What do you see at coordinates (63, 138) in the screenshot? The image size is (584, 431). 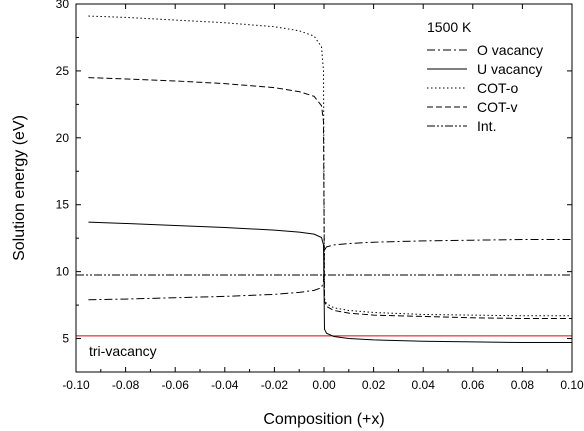 I see `y-tick-label: 20` at bounding box center [63, 138].